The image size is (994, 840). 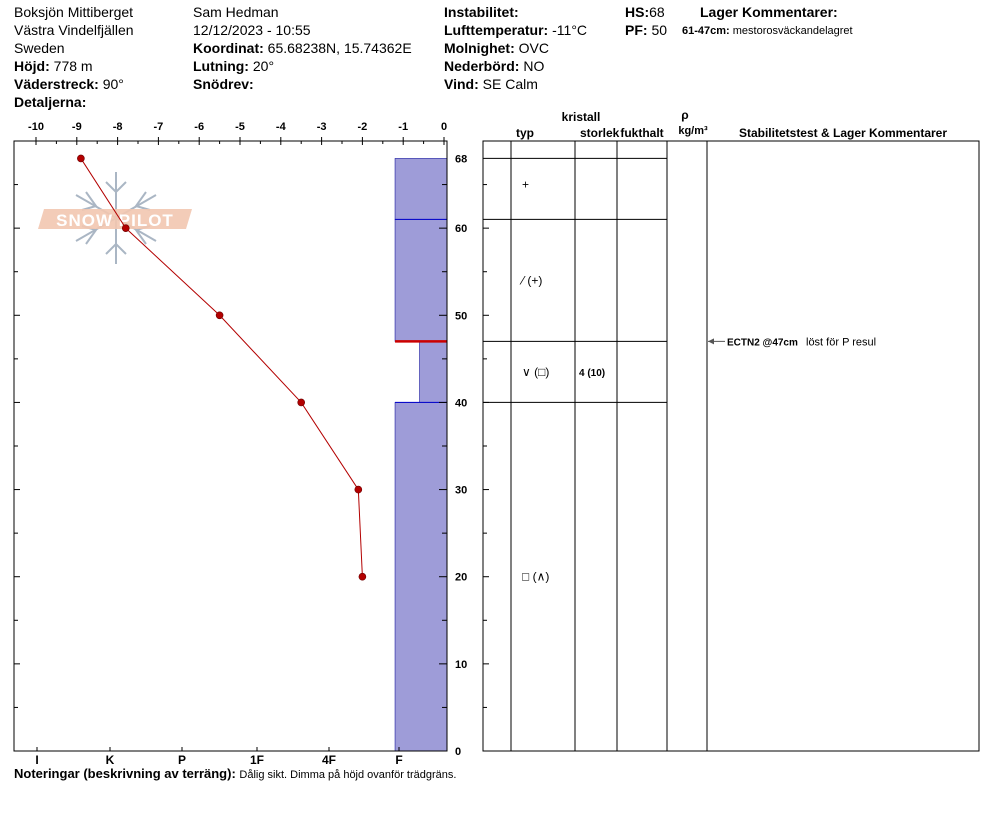 What do you see at coordinates (534, 66) in the screenshot?
I see `precip-value: NO` at bounding box center [534, 66].